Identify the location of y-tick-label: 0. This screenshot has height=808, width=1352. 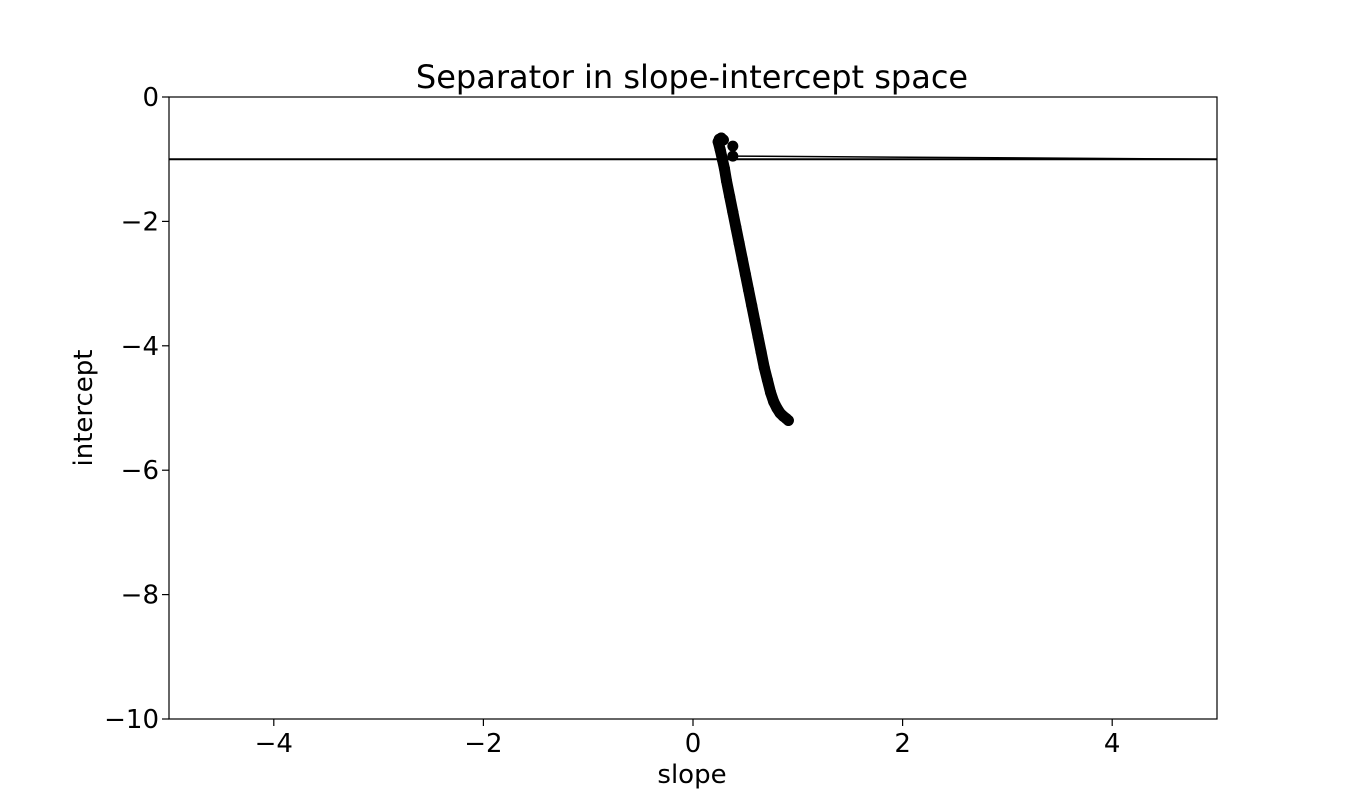
(150, 98).